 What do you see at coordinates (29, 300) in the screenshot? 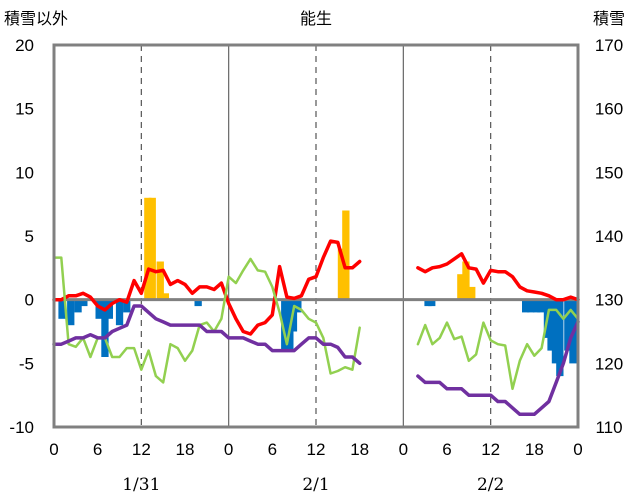
I see `left-tick-label-2: 0` at bounding box center [29, 300].